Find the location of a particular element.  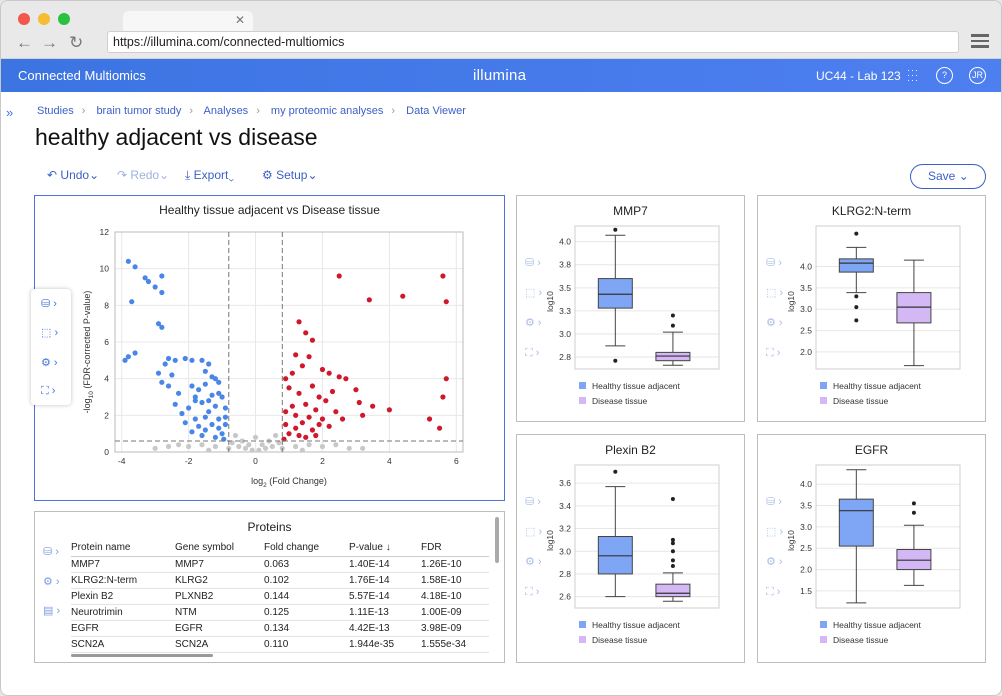

reload-icon: ↻ is located at coordinates (76, 42).